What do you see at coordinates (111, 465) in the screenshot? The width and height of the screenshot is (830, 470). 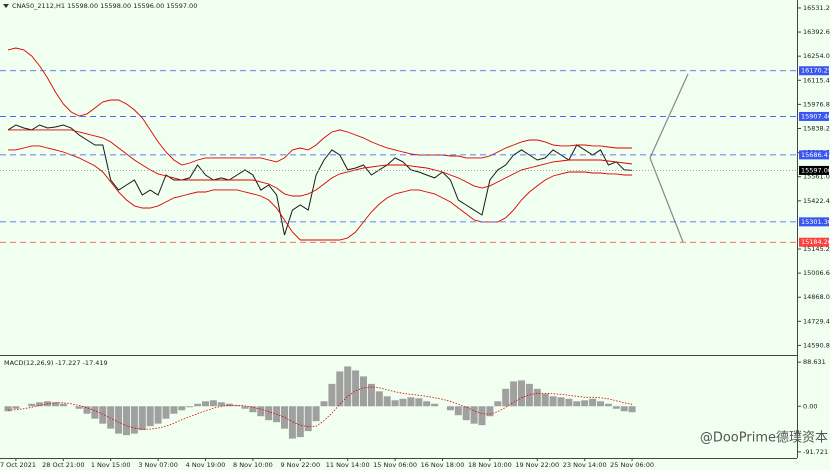 I see `x-tick-label: 1 Nov 15:00` at bounding box center [111, 465].